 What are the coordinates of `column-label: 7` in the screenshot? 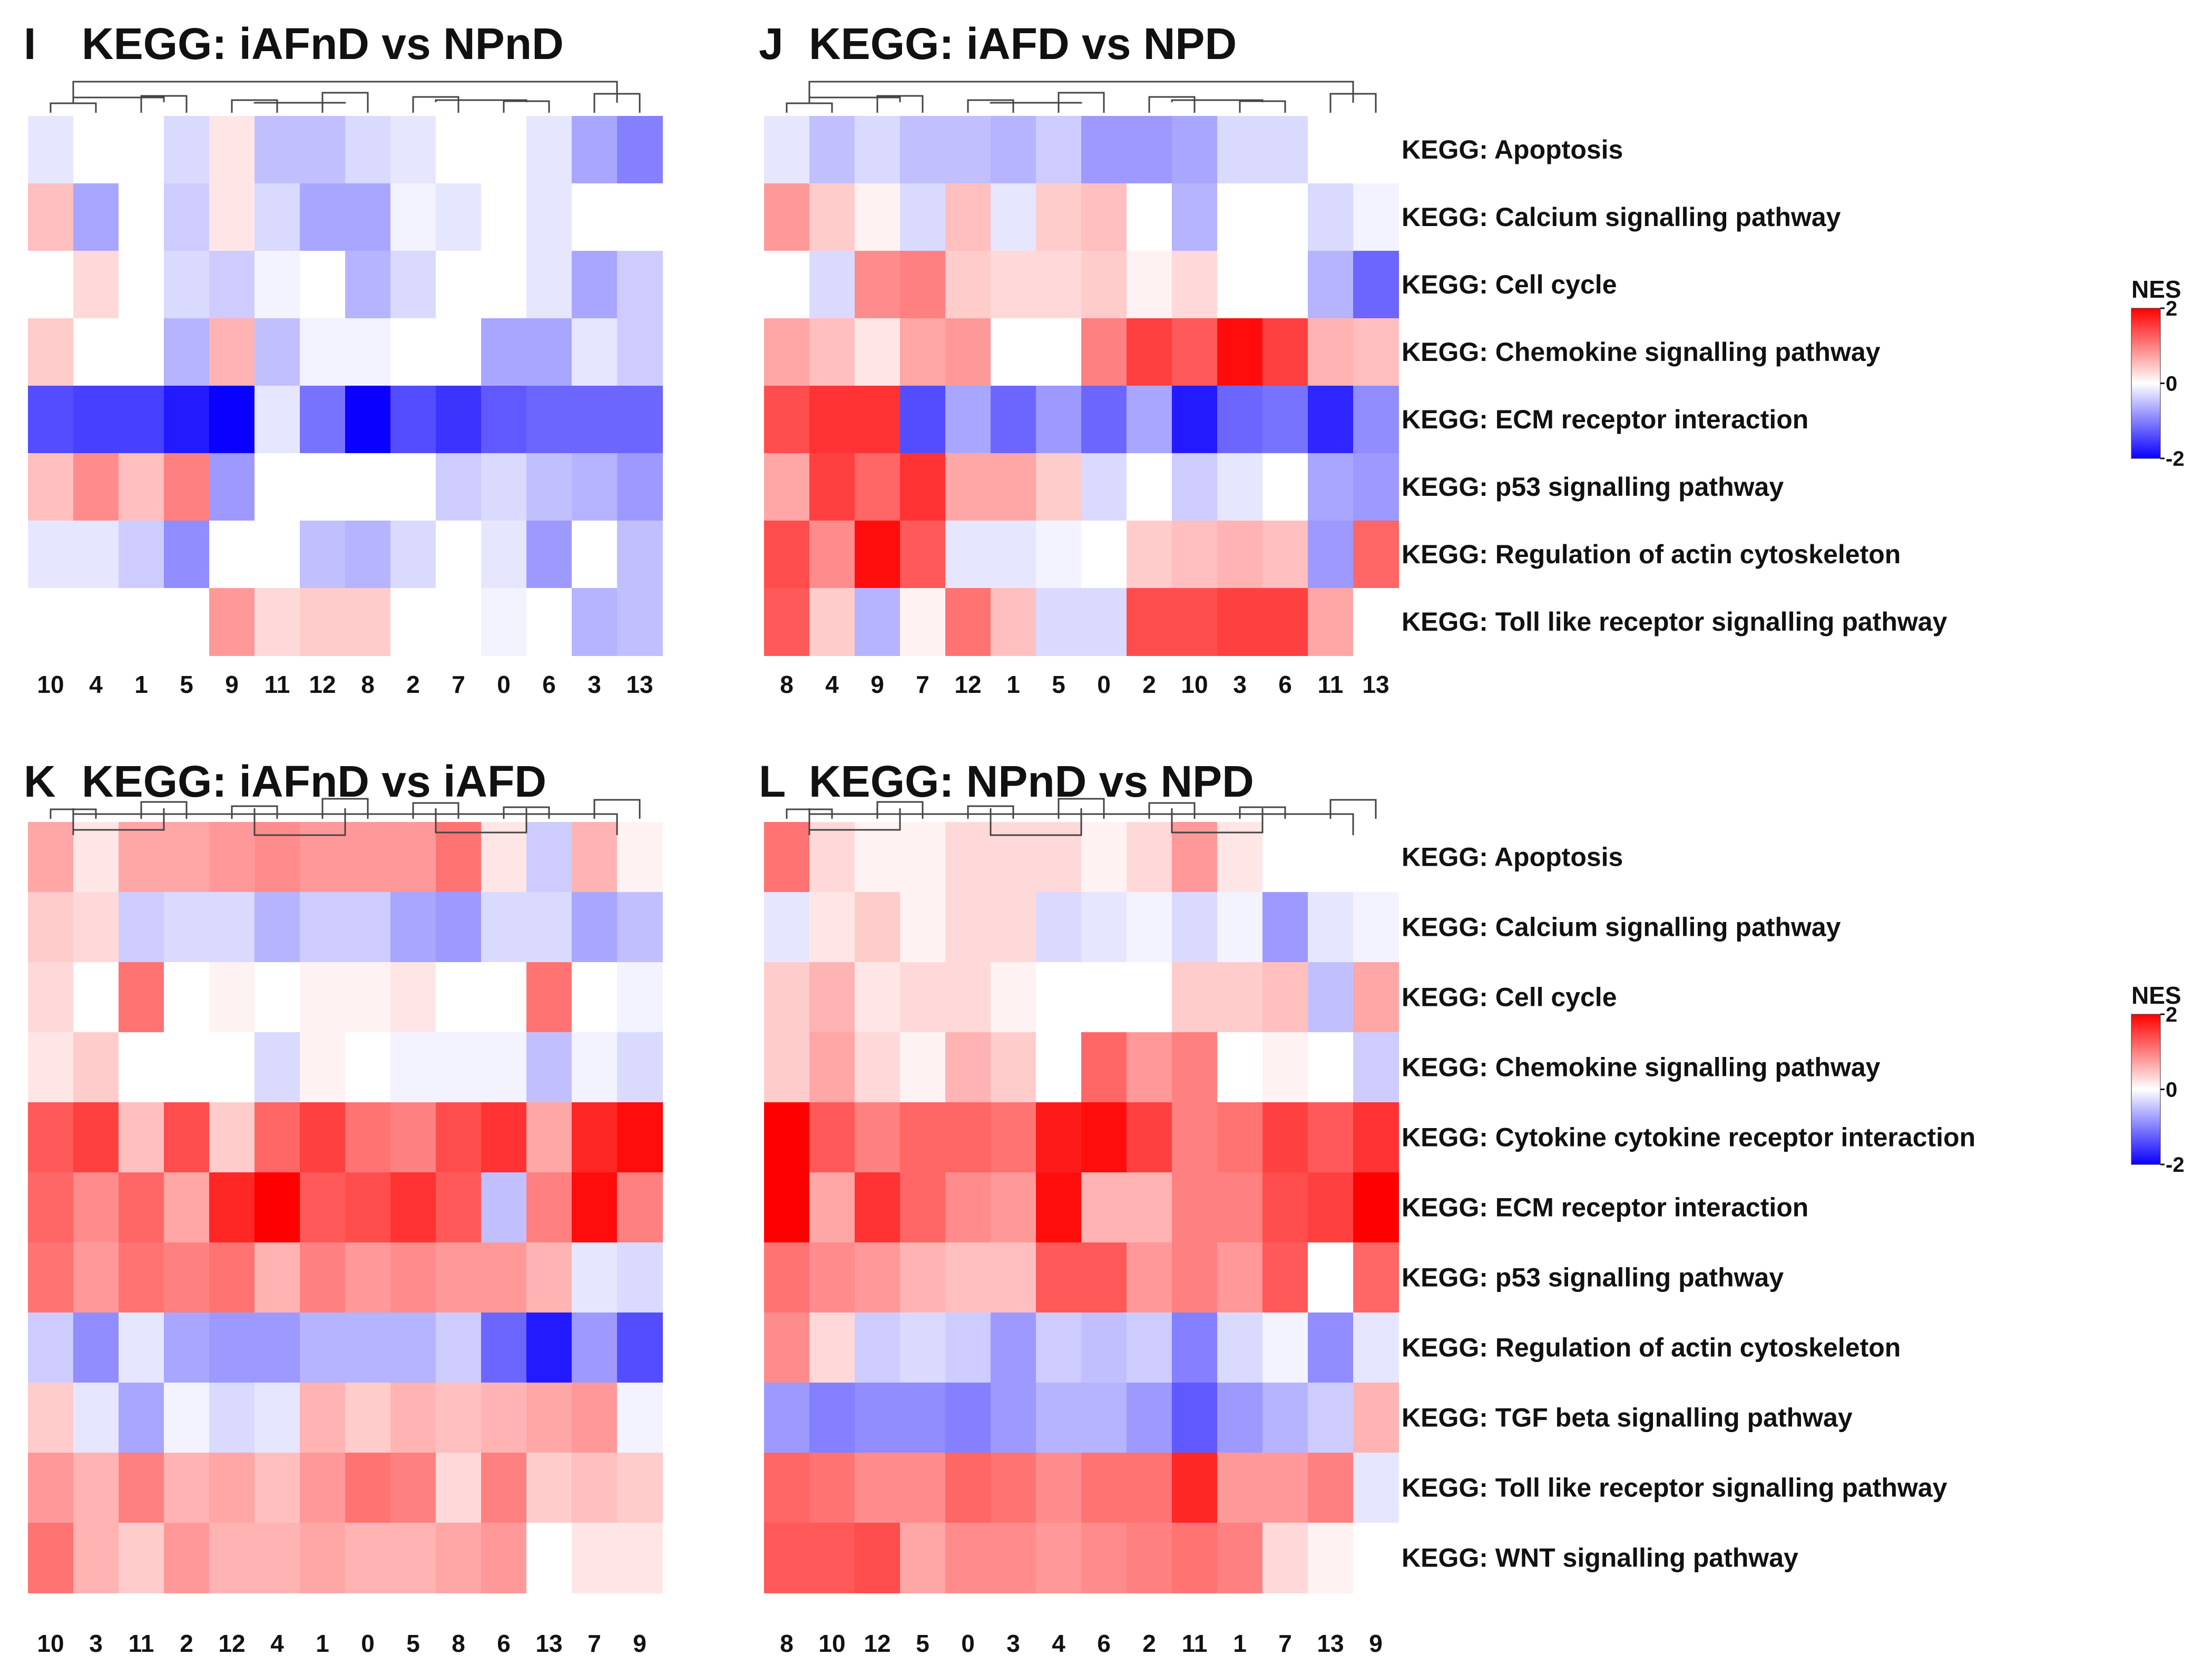 It's located at (458, 684).